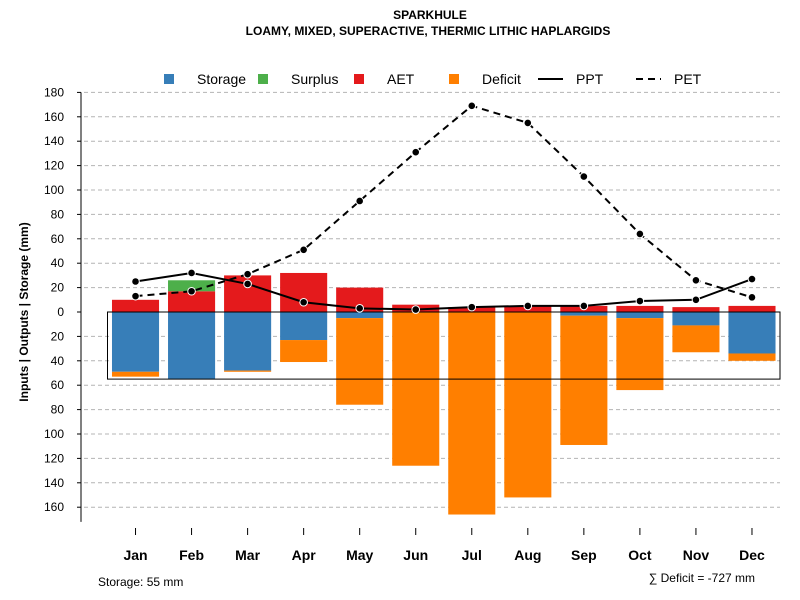 Image resolution: width=800 pixels, height=600 pixels. I want to click on pet-point-jul, so click(472, 106).